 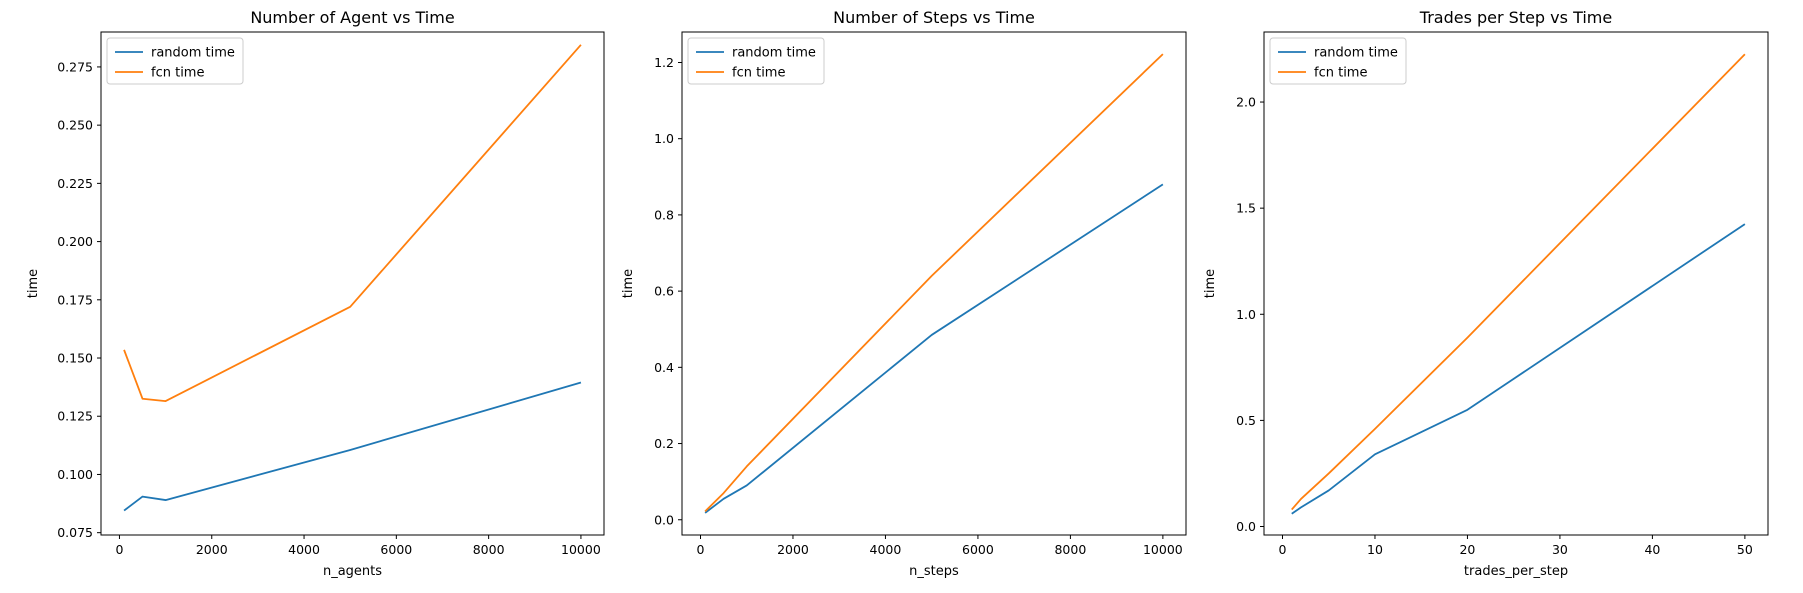 What do you see at coordinates (352, 571) in the screenshot?
I see `x-axis-label: n_agents` at bounding box center [352, 571].